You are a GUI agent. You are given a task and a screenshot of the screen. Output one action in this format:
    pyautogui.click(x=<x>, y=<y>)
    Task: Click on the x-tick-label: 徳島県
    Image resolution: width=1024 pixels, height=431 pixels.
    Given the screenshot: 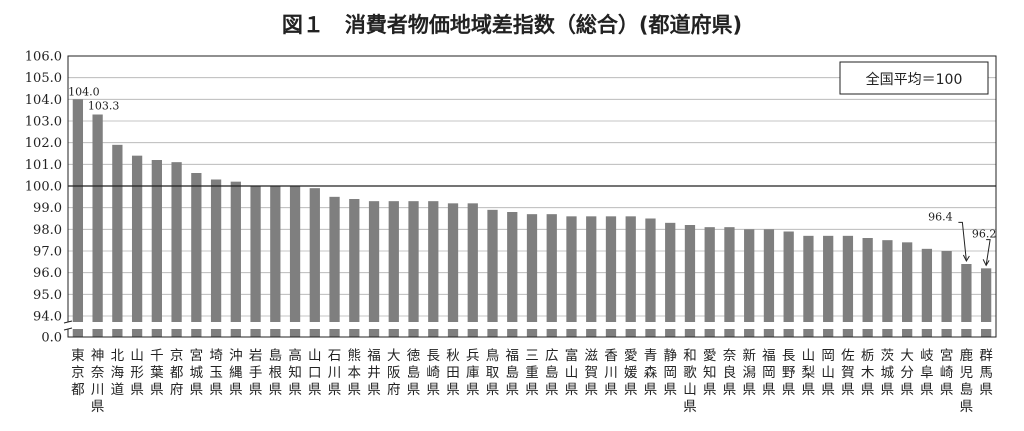 What is the action you would take?
    pyautogui.click(x=414, y=373)
    